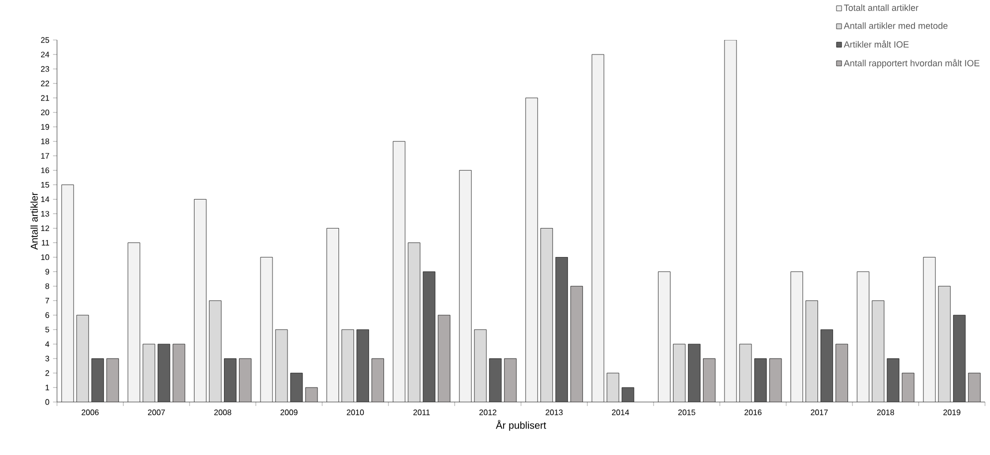 The image size is (990, 455). I want to click on legend-label: Artikler målt IOE, so click(876, 44).